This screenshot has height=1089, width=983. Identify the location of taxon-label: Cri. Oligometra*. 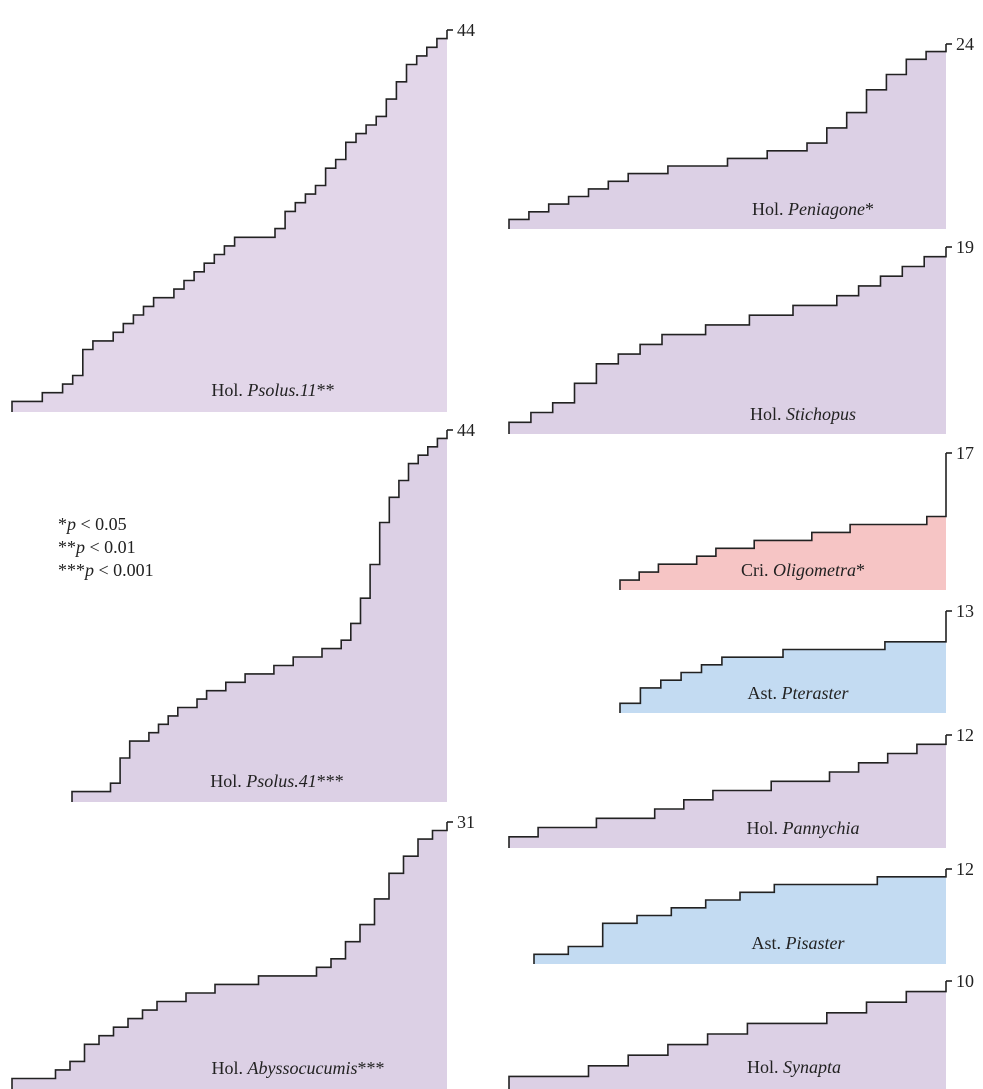
(803, 570).